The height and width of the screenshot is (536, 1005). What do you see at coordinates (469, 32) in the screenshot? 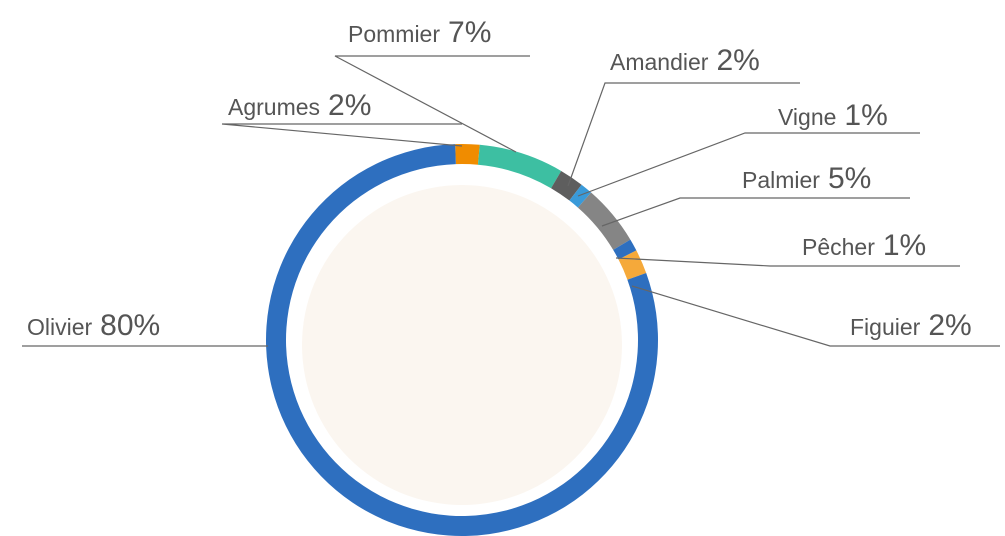
I see `slice-value: 7%` at bounding box center [469, 32].